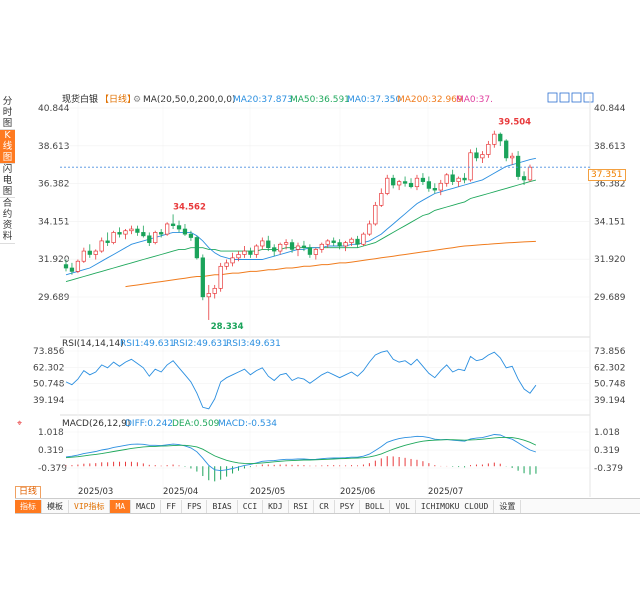 This screenshot has width=640, height=605. Describe the element at coordinates (55, 506) in the screenshot. I see `toolbar-item: 模板` at that location.